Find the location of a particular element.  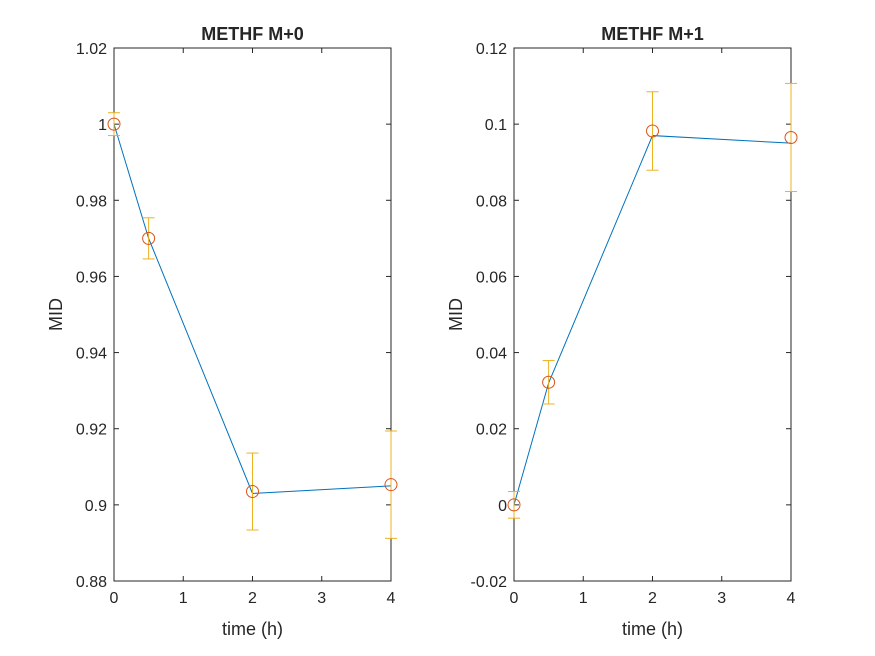

chart-title: METHF M+0 is located at coordinates (252, 34).